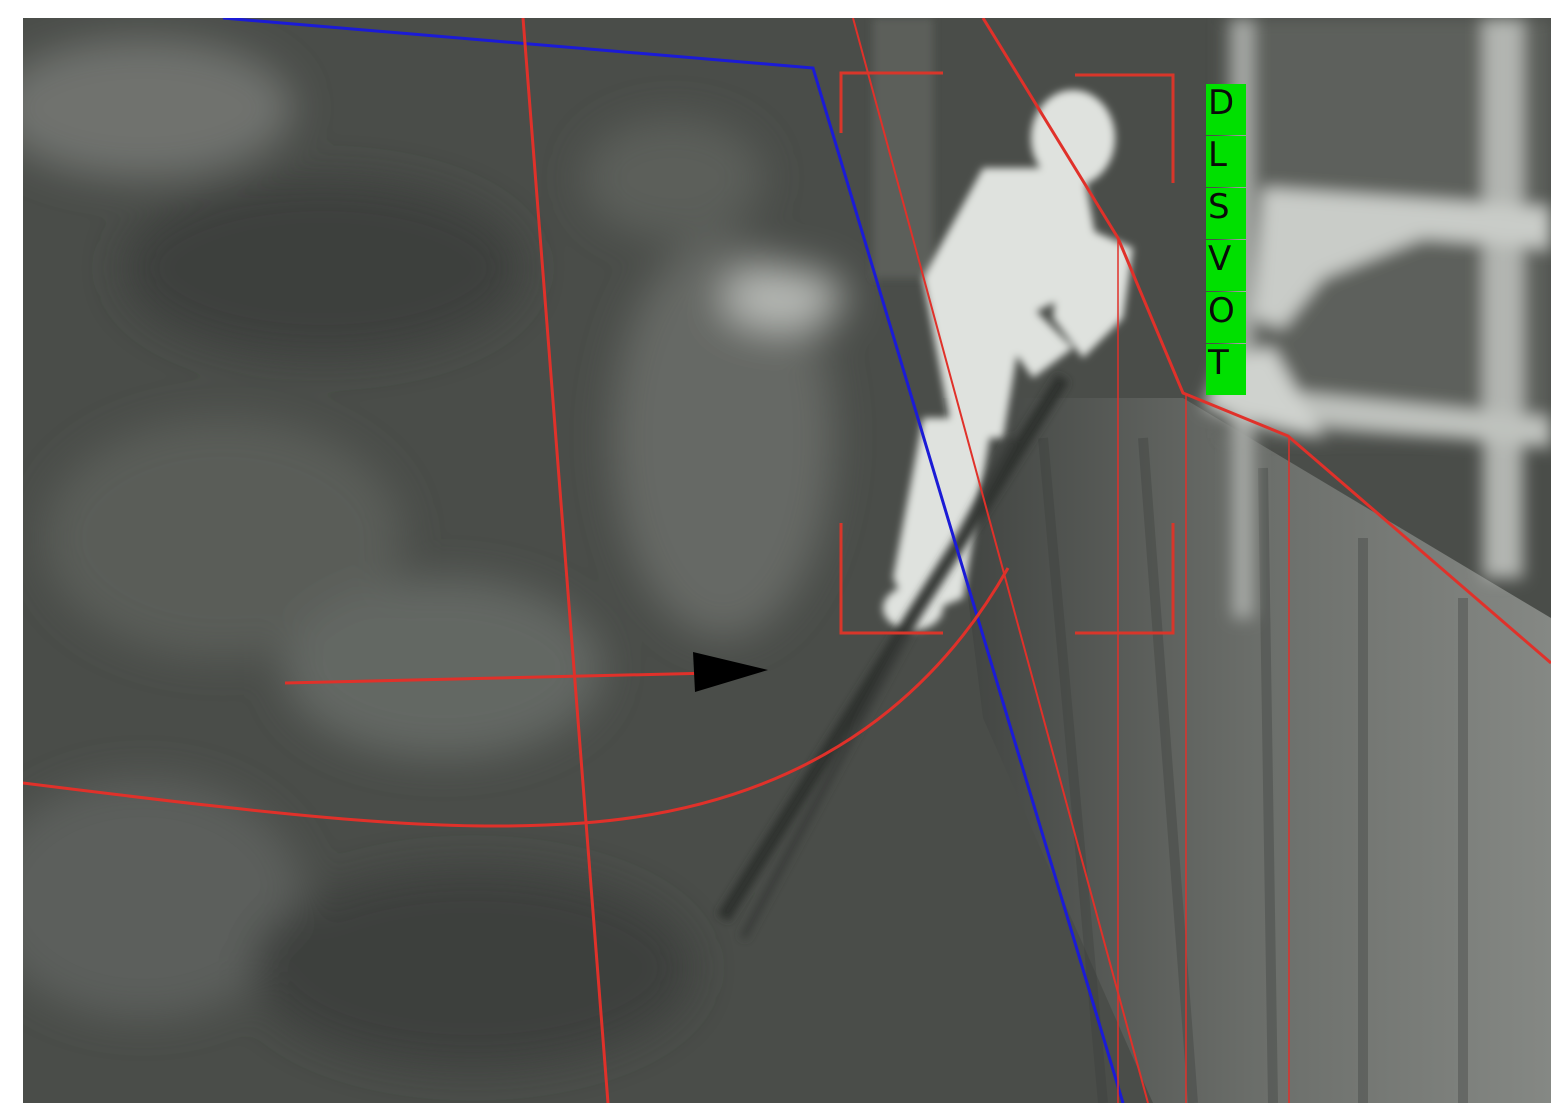 Image resolution: width=1551 pixels, height=1103 pixels. I want to click on zone-line-vertical-left, so click(565, 560).